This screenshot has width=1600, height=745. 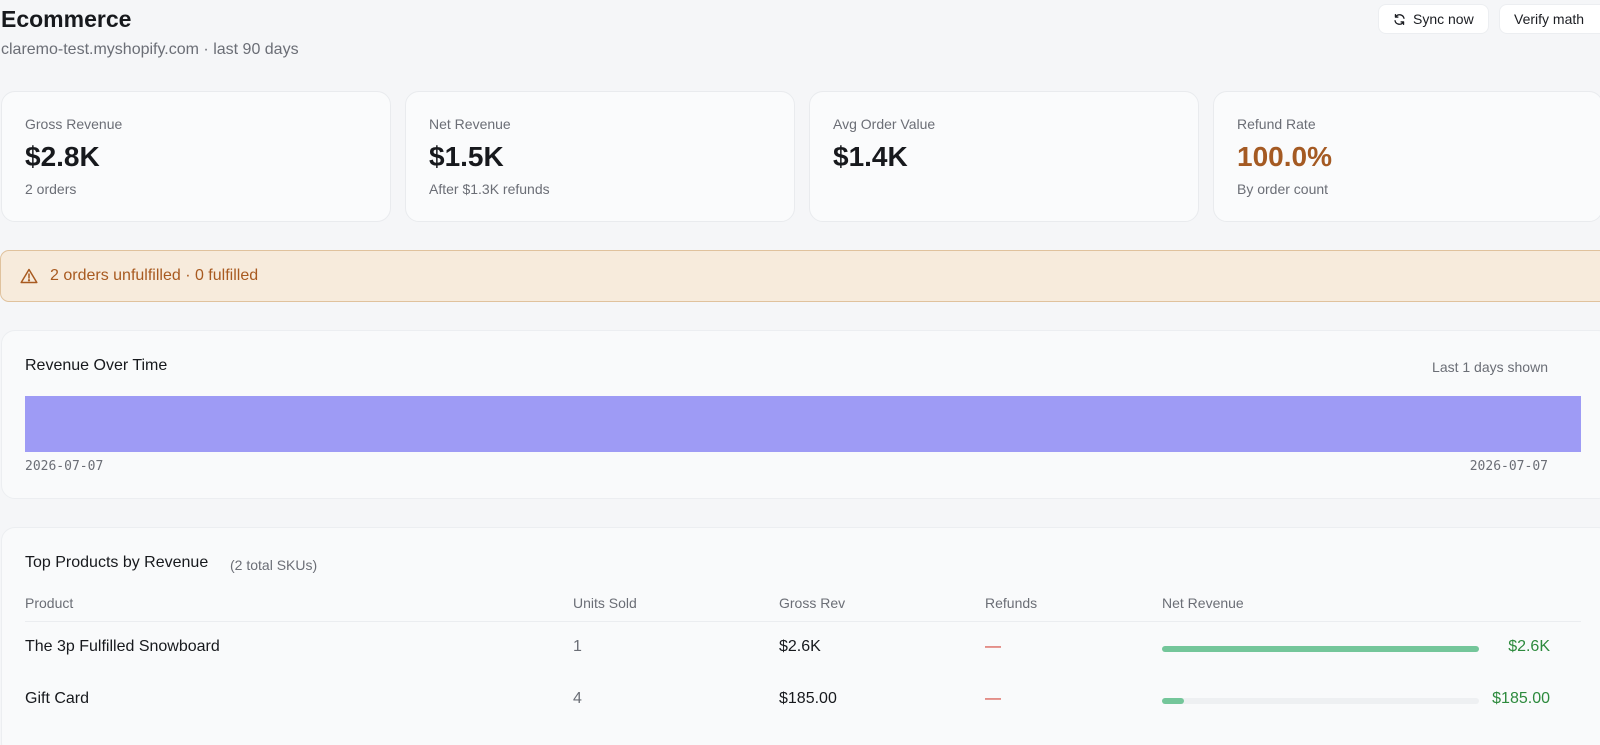 What do you see at coordinates (1406, 156) in the screenshot?
I see `kpi-card-refund-rate: Refund Rate 100.0% By order count` at bounding box center [1406, 156].